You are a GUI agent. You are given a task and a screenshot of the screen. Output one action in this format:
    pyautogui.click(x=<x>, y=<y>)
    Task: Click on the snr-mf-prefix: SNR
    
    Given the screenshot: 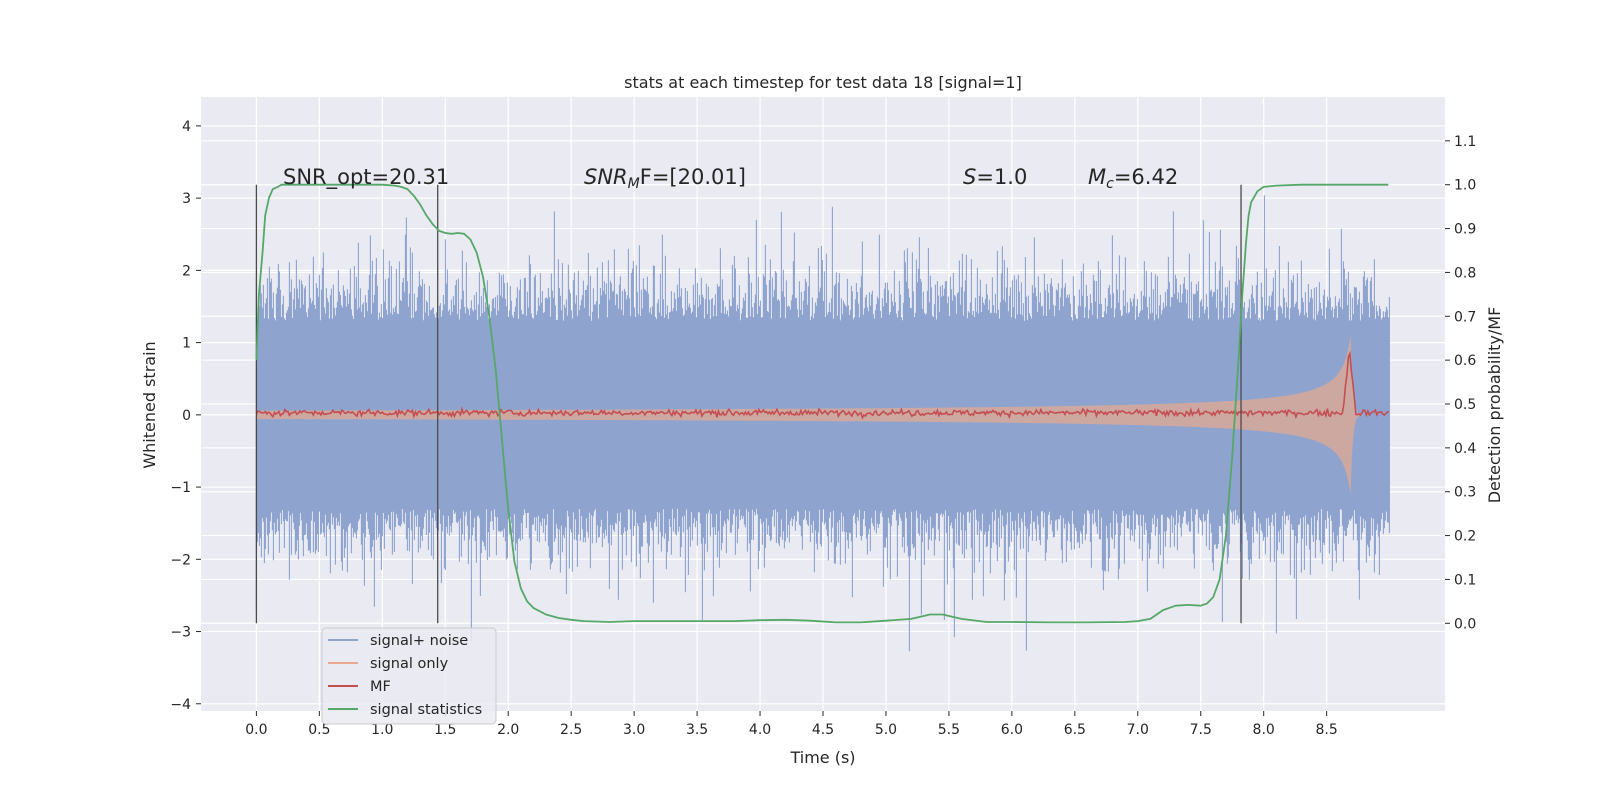 What is the action you would take?
    pyautogui.click(x=606, y=177)
    